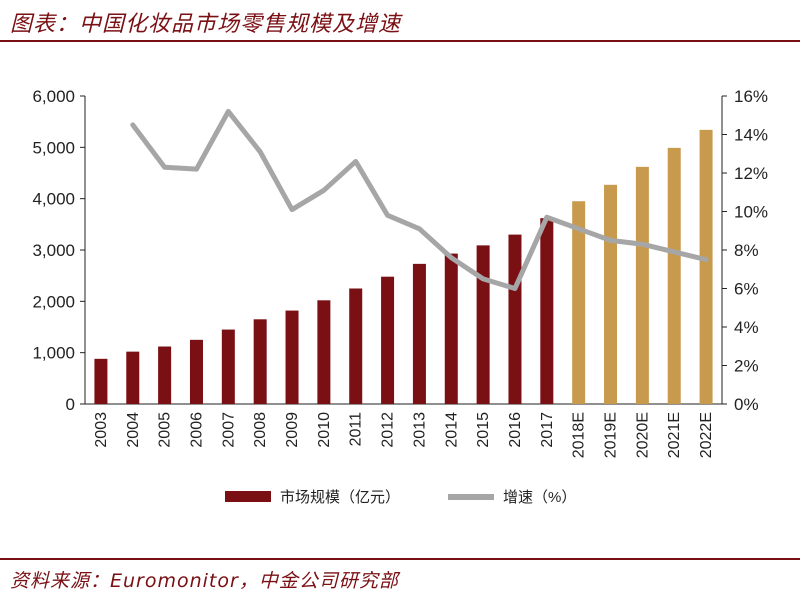 The width and height of the screenshot is (800, 600). What do you see at coordinates (101, 430) in the screenshot?
I see `x-tick-label: 2003` at bounding box center [101, 430].